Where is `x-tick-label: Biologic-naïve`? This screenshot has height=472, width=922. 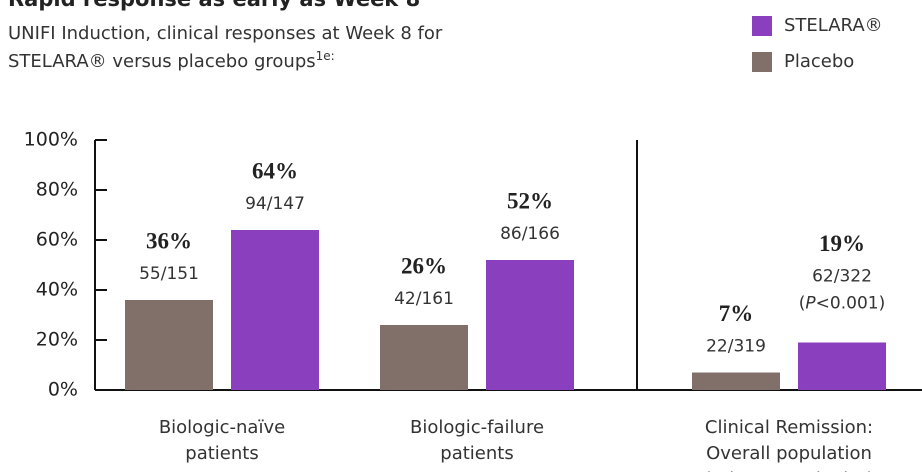
x-tick-label: Biologic-naïve is located at coordinates (222, 427).